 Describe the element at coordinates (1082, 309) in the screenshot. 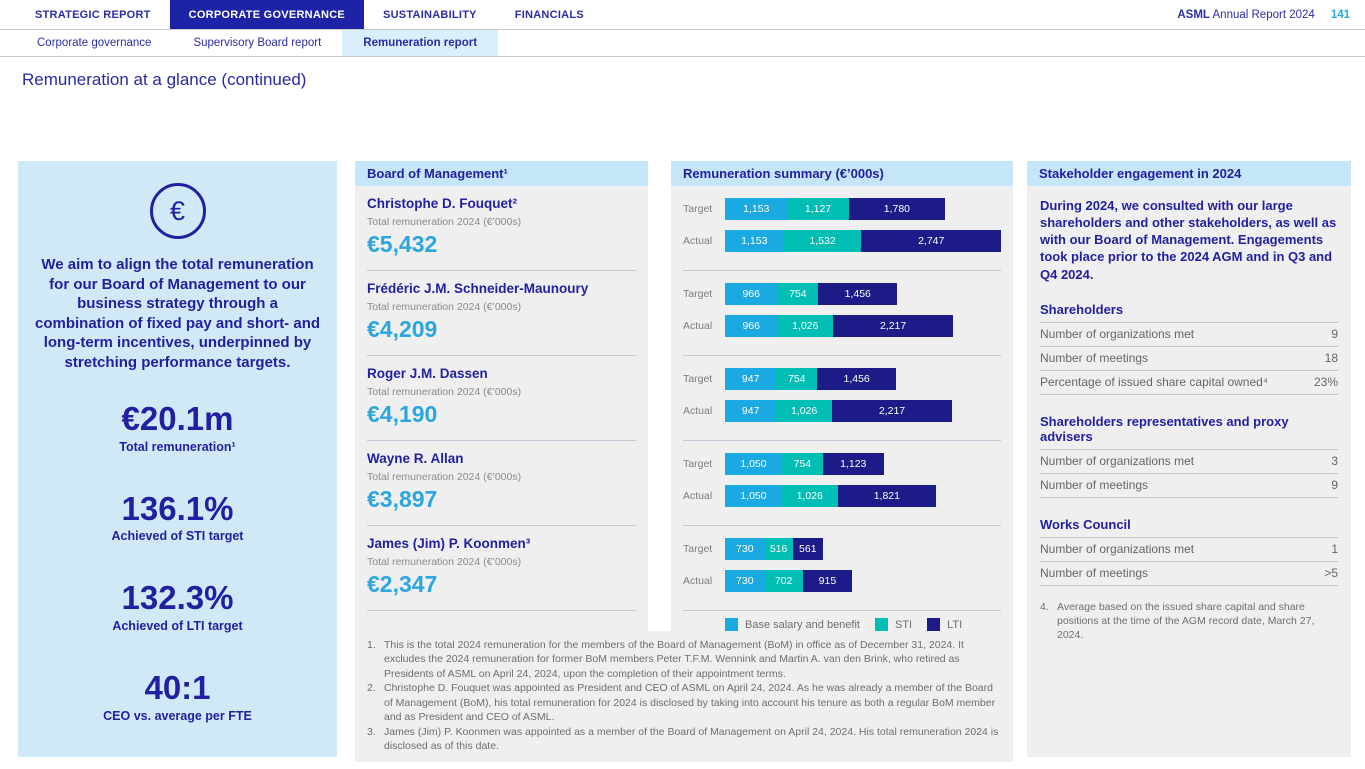

I see `section-title: Shareholders` at that location.